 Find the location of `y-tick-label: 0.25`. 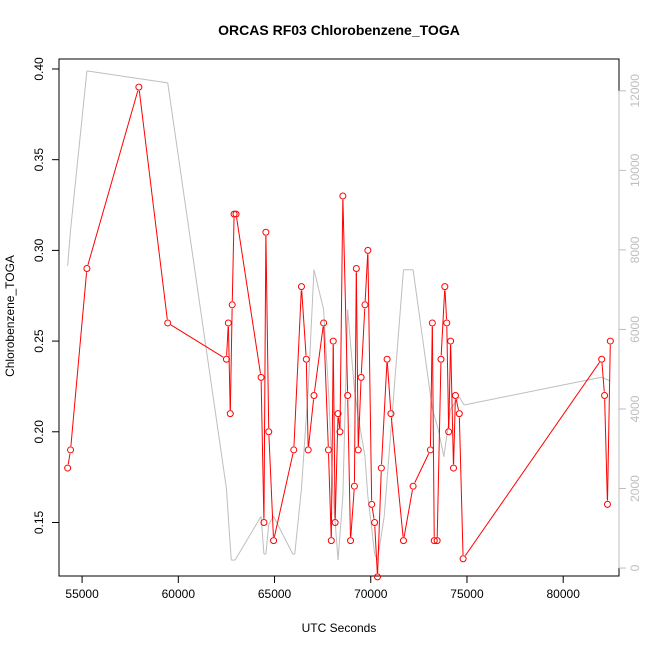

y-tick-label: 0.25 is located at coordinates (39, 341).